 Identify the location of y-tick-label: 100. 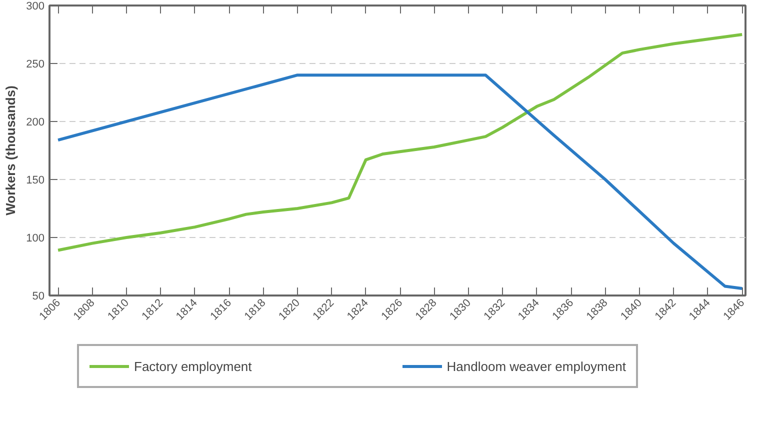
(35, 238).